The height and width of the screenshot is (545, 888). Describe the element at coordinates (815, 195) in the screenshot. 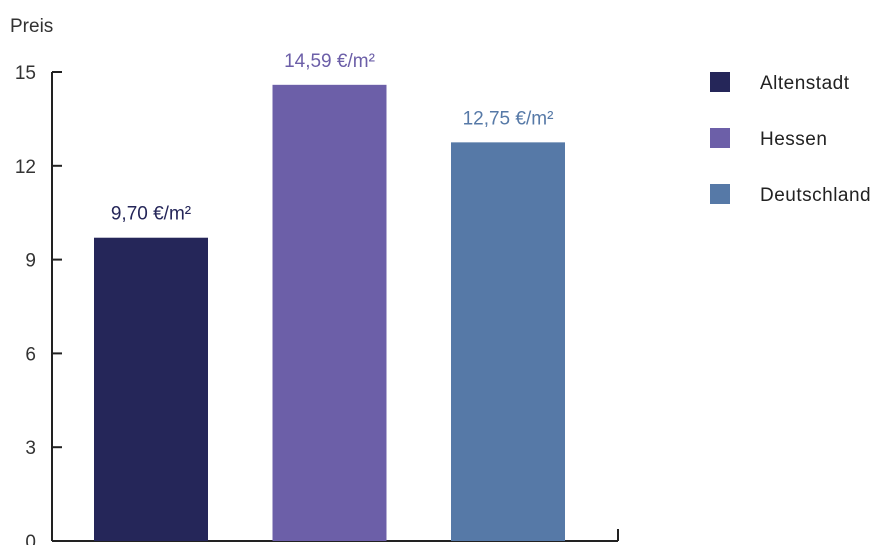

I see `legend-label: Deutschland` at that location.